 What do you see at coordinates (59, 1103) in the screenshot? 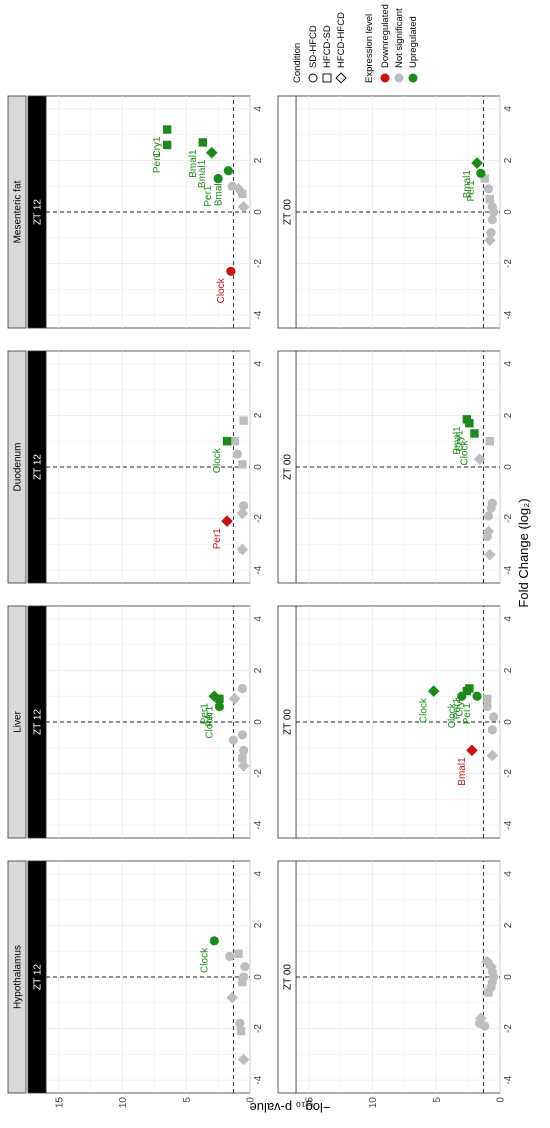
I see `y-tick-label: 15` at bounding box center [59, 1103].